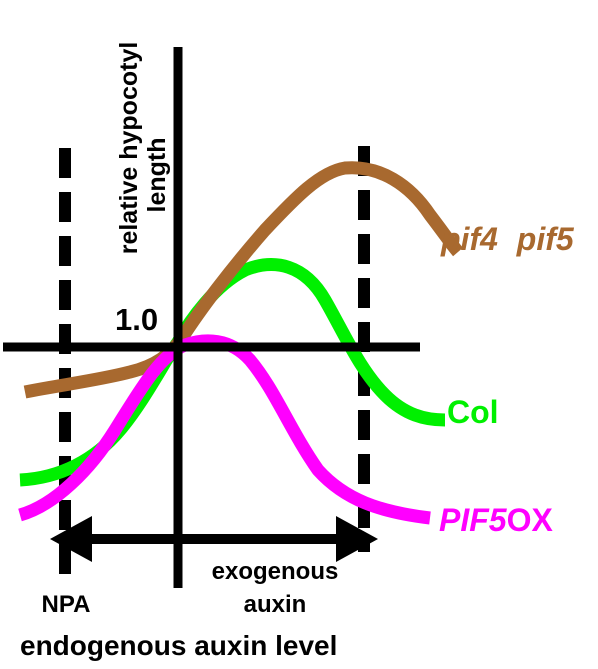  I want to click on pif5ox-label: PIF5OX, so click(496, 520).